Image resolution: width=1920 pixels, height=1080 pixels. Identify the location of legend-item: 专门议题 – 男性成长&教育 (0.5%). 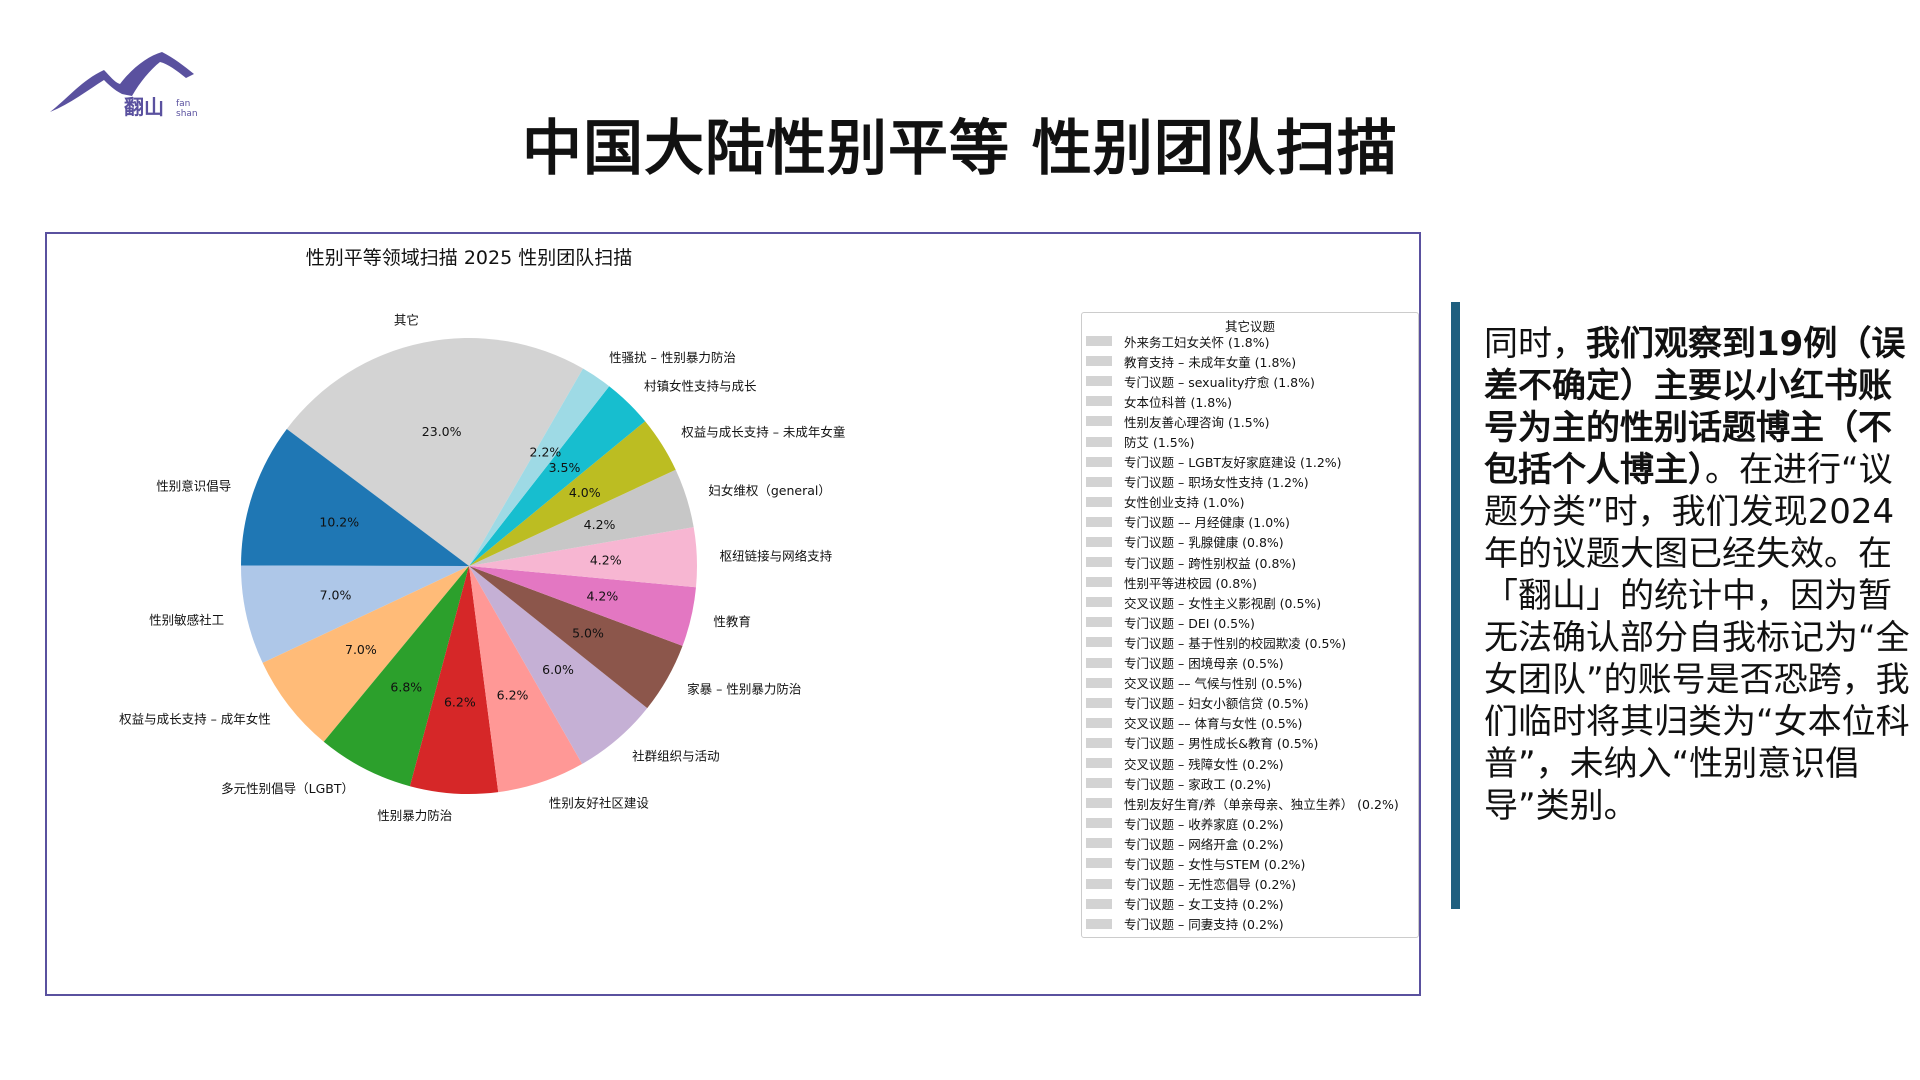
(1250, 743).